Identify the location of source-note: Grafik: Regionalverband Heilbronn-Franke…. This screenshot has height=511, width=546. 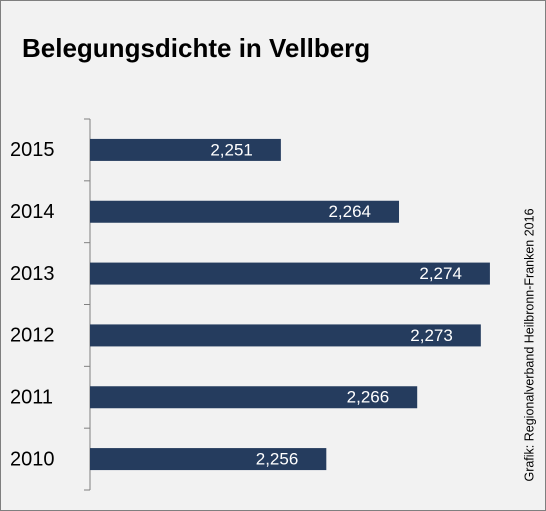
(529, 344).